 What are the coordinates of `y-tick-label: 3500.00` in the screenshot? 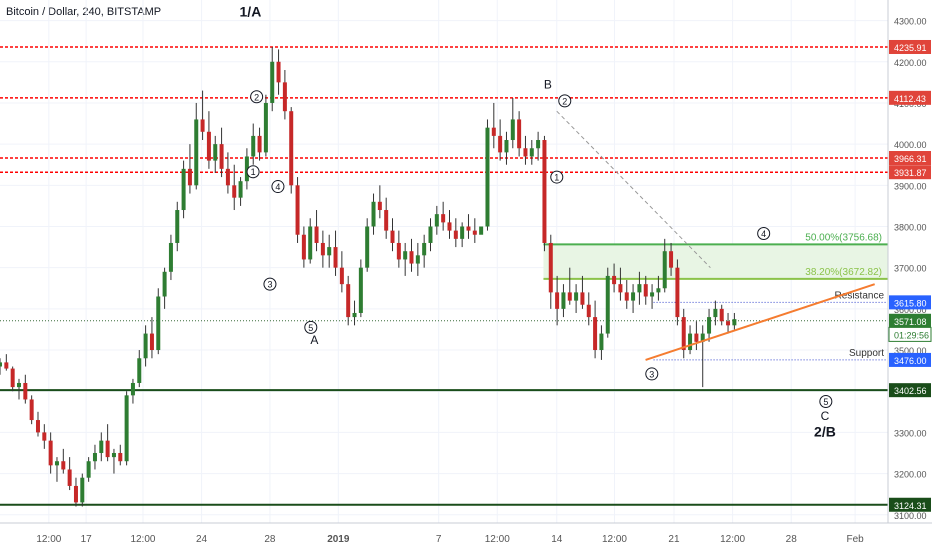 It's located at (910, 351).